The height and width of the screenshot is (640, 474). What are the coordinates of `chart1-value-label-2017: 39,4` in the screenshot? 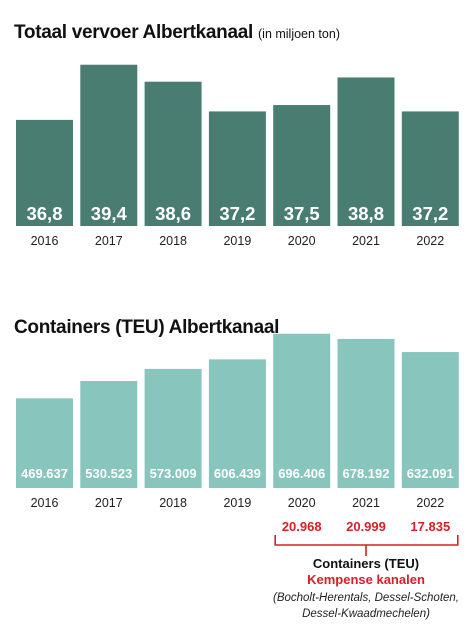 It's located at (109, 213).